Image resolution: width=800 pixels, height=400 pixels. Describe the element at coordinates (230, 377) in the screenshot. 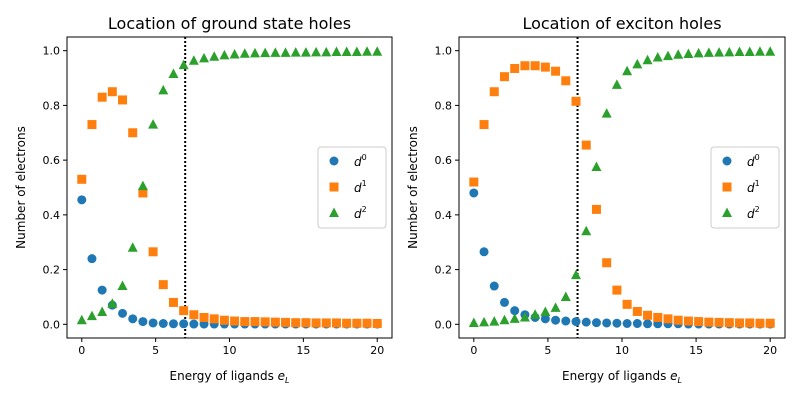

I see `x-axis-label: Energy of ligands eL` at that location.